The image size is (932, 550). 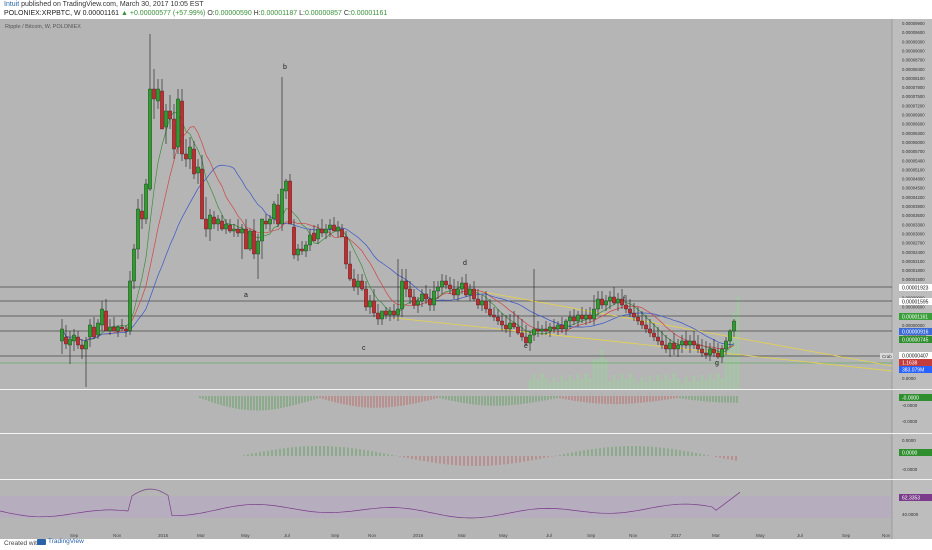 What do you see at coordinates (913, 96) in the screenshot?
I see `price-tick-label: 0.00007500` at bounding box center [913, 96].